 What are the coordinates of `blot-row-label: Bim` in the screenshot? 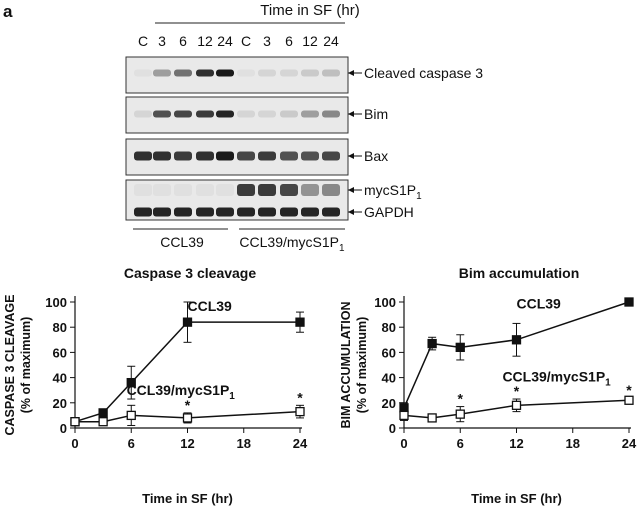 It's located at (376, 114).